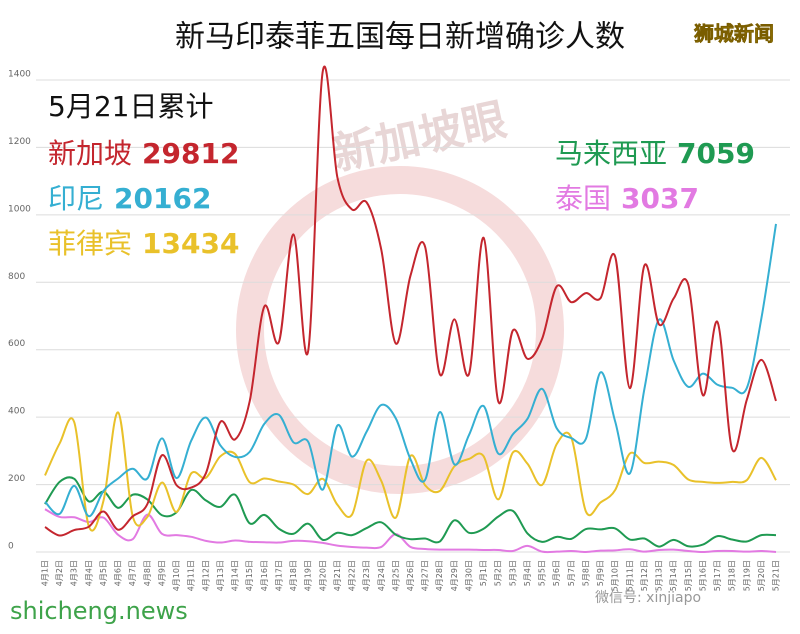 This screenshot has height=634, width=800. What do you see at coordinates (249, 575) in the screenshot?
I see `x-tick-label: 4月15日` at bounding box center [249, 575].